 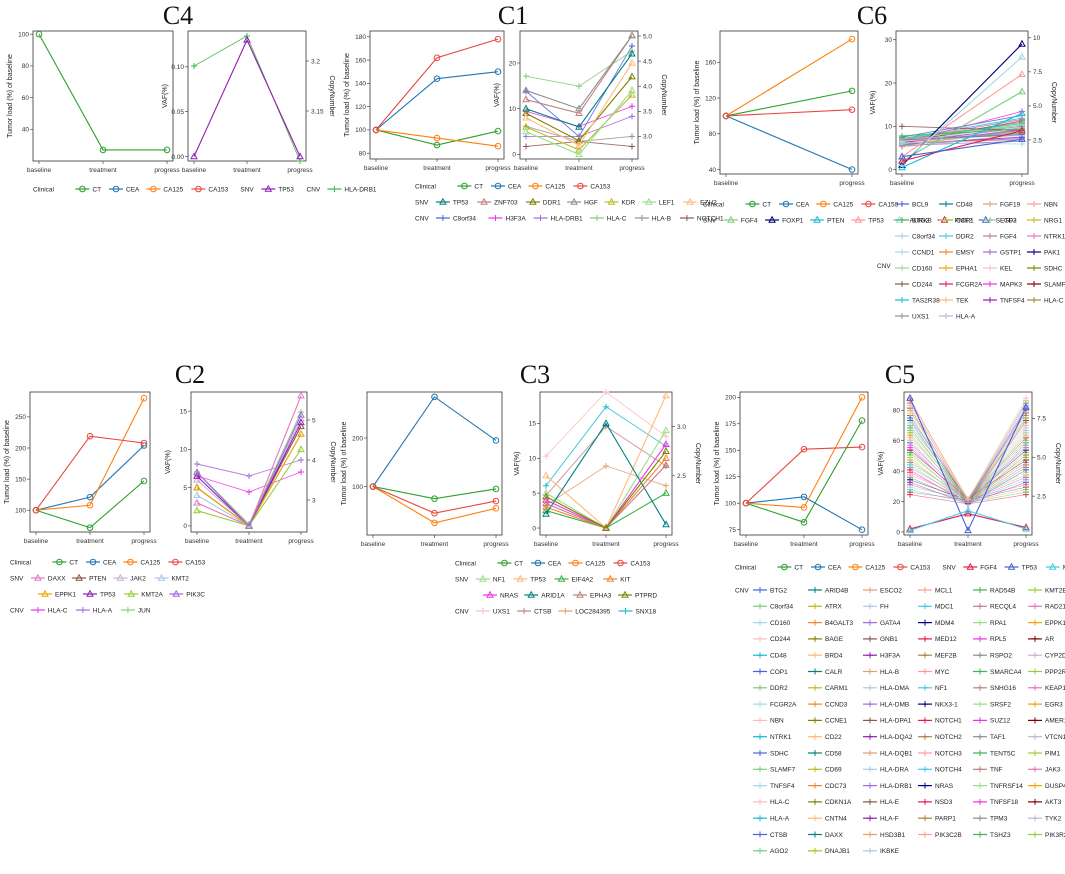 What do you see at coordinates (517, 464) in the screenshot?
I see `y-axis-label: VAF(%)` at bounding box center [517, 464].